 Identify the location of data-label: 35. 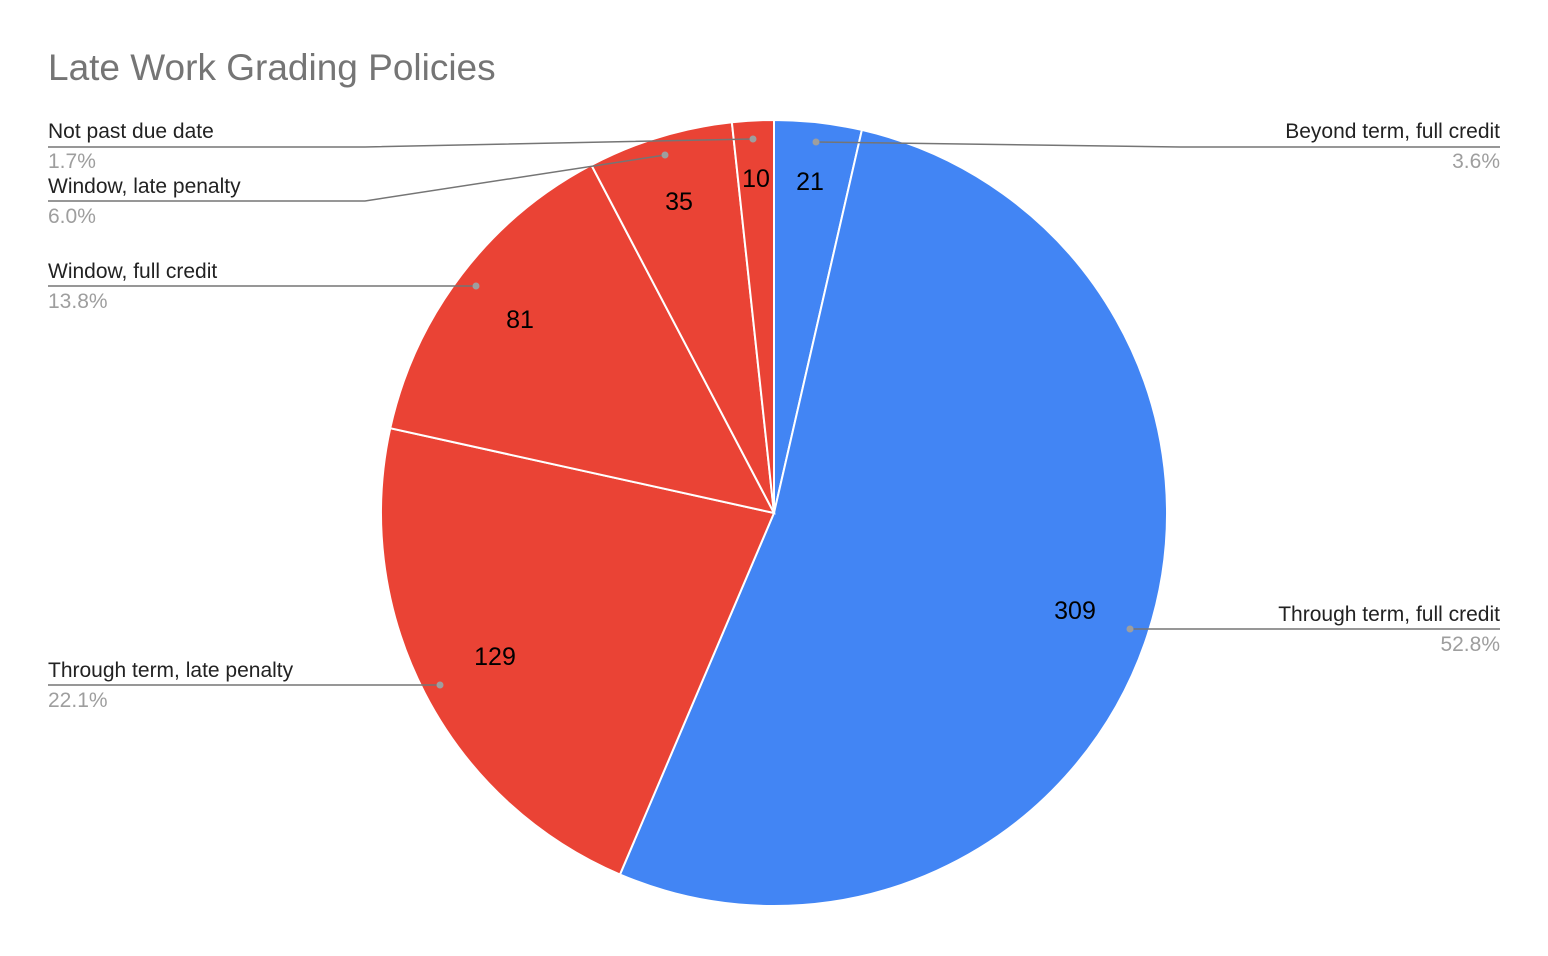
(679, 202).